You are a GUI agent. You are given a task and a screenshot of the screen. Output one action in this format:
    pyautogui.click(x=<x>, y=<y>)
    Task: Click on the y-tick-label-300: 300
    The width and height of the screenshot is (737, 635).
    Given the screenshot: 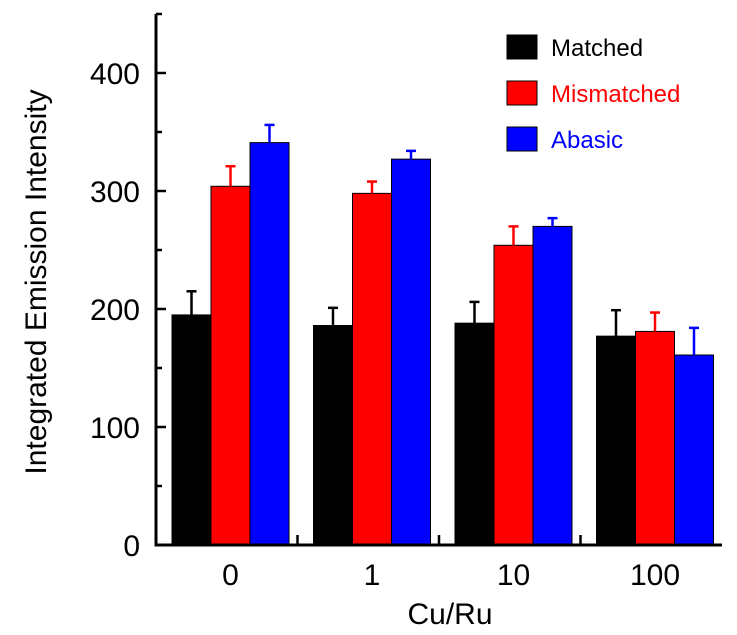 What is the action you would take?
    pyautogui.click(x=115, y=192)
    